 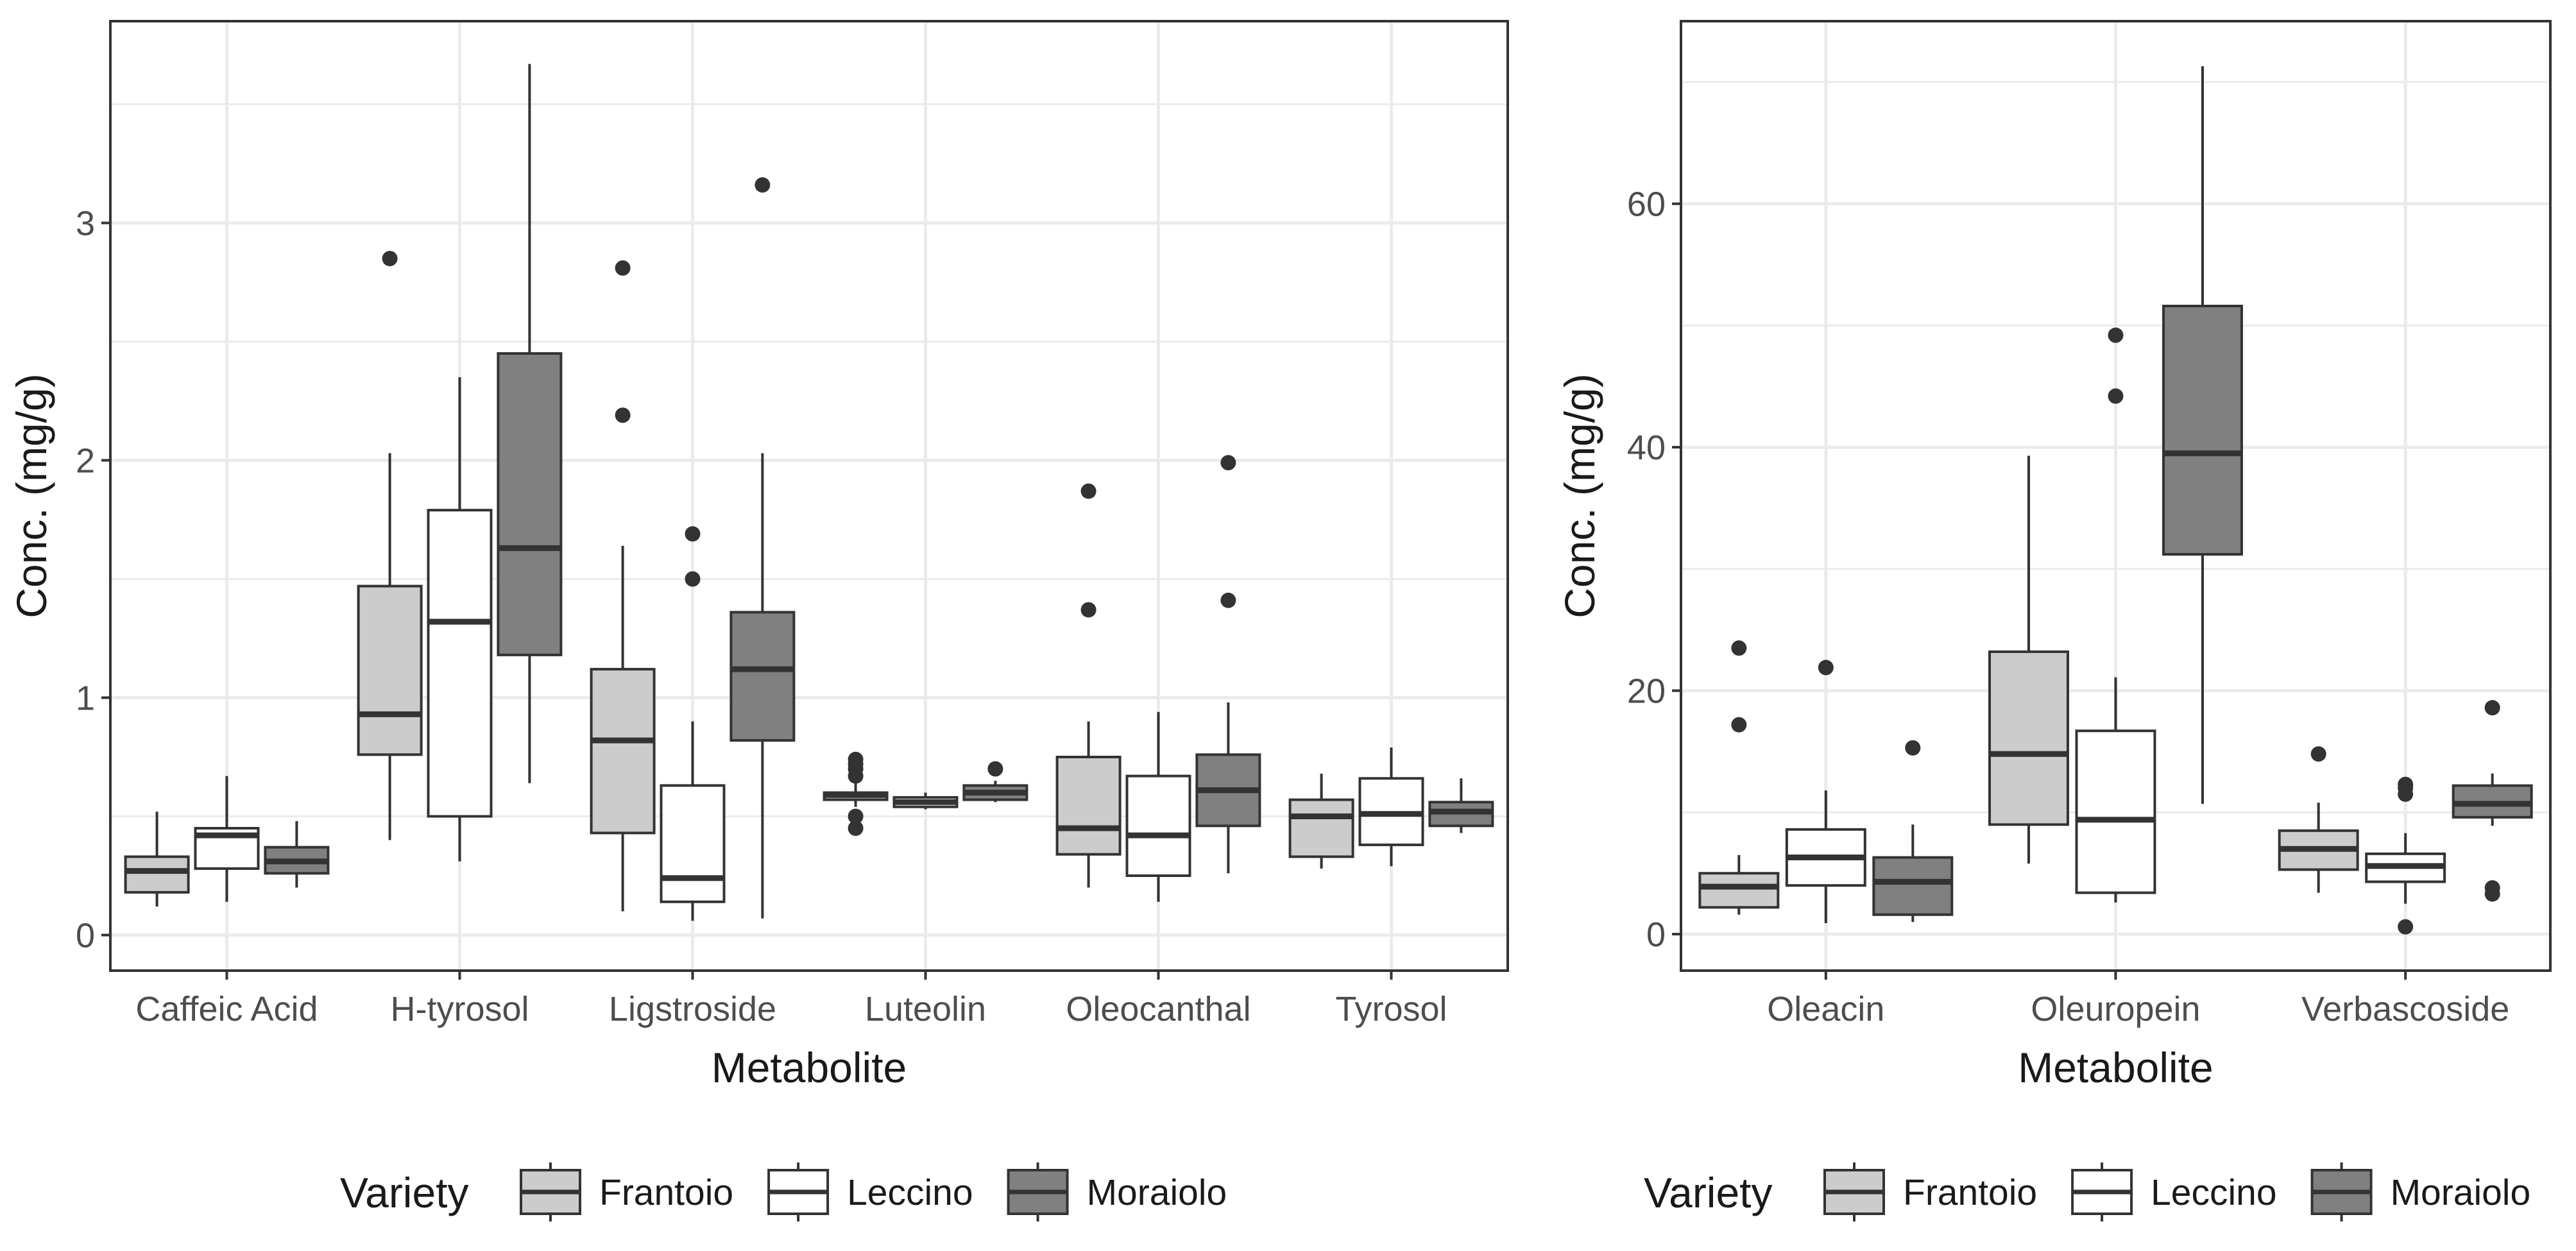 I want to click on x-tick-label: Tyrosol, so click(x=1391, y=1009).